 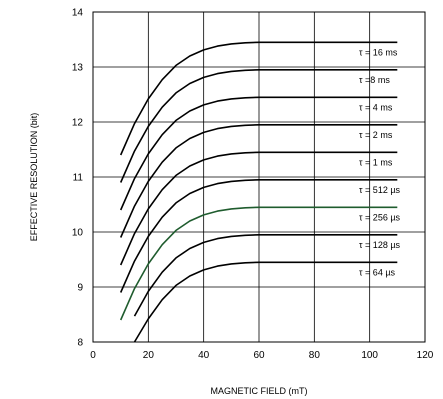 I want to click on y-tick-label-14: 14, so click(x=78, y=13).